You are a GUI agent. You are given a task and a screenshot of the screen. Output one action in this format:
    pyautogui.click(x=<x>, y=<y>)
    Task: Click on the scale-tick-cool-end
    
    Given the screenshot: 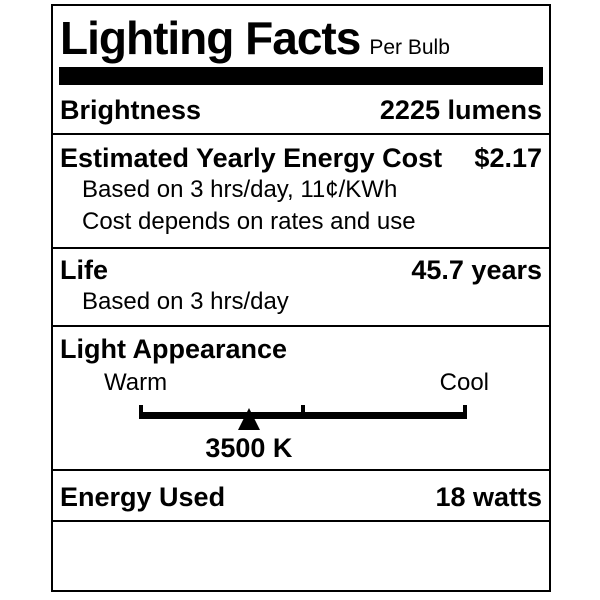 What is the action you would take?
    pyautogui.click(x=465, y=412)
    